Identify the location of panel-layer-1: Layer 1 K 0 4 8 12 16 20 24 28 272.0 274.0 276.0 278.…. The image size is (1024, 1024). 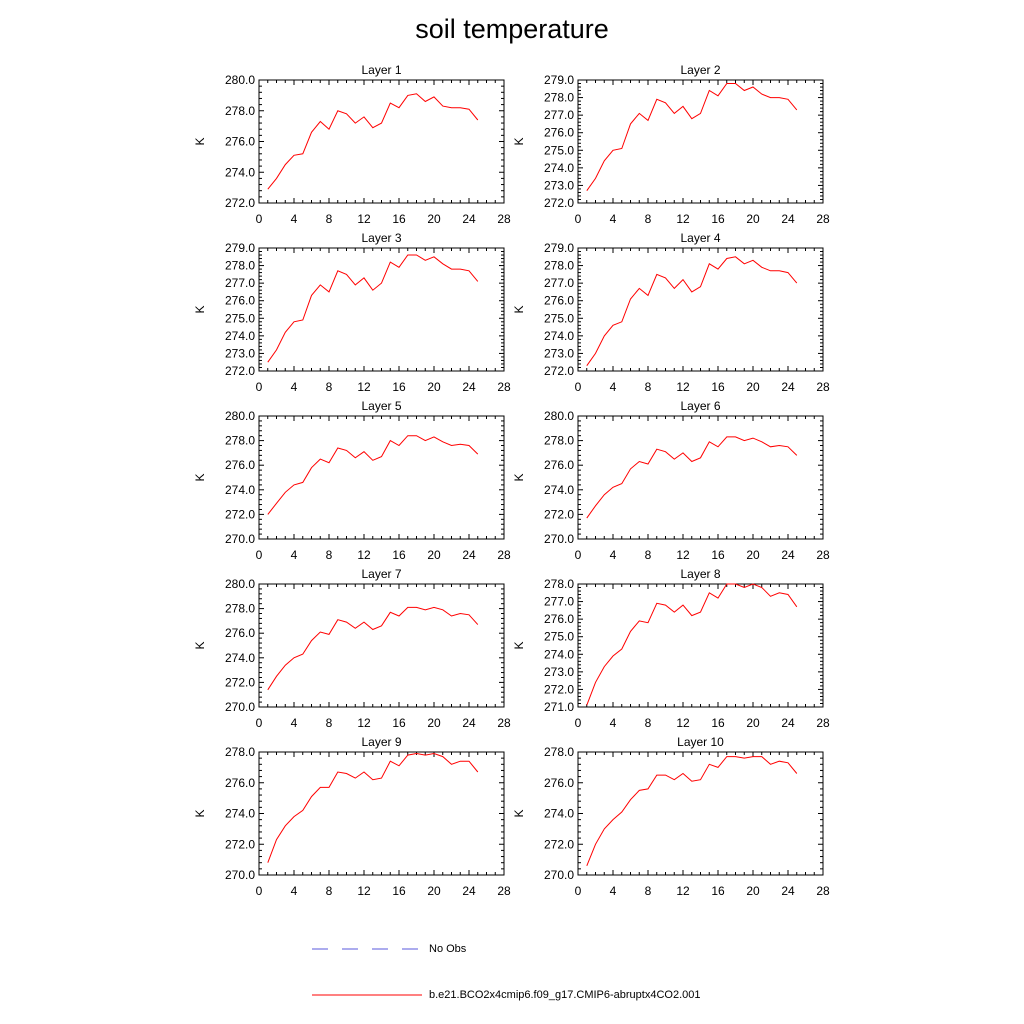
(352, 144).